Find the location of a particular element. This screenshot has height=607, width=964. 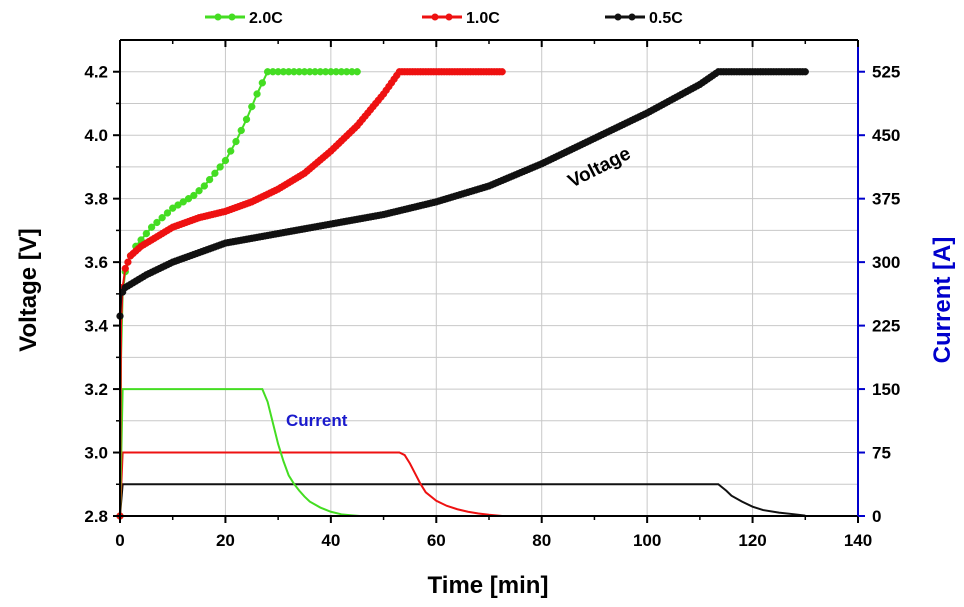

legend: 2.0C 1.0C 0.5C is located at coordinates (444, 18).